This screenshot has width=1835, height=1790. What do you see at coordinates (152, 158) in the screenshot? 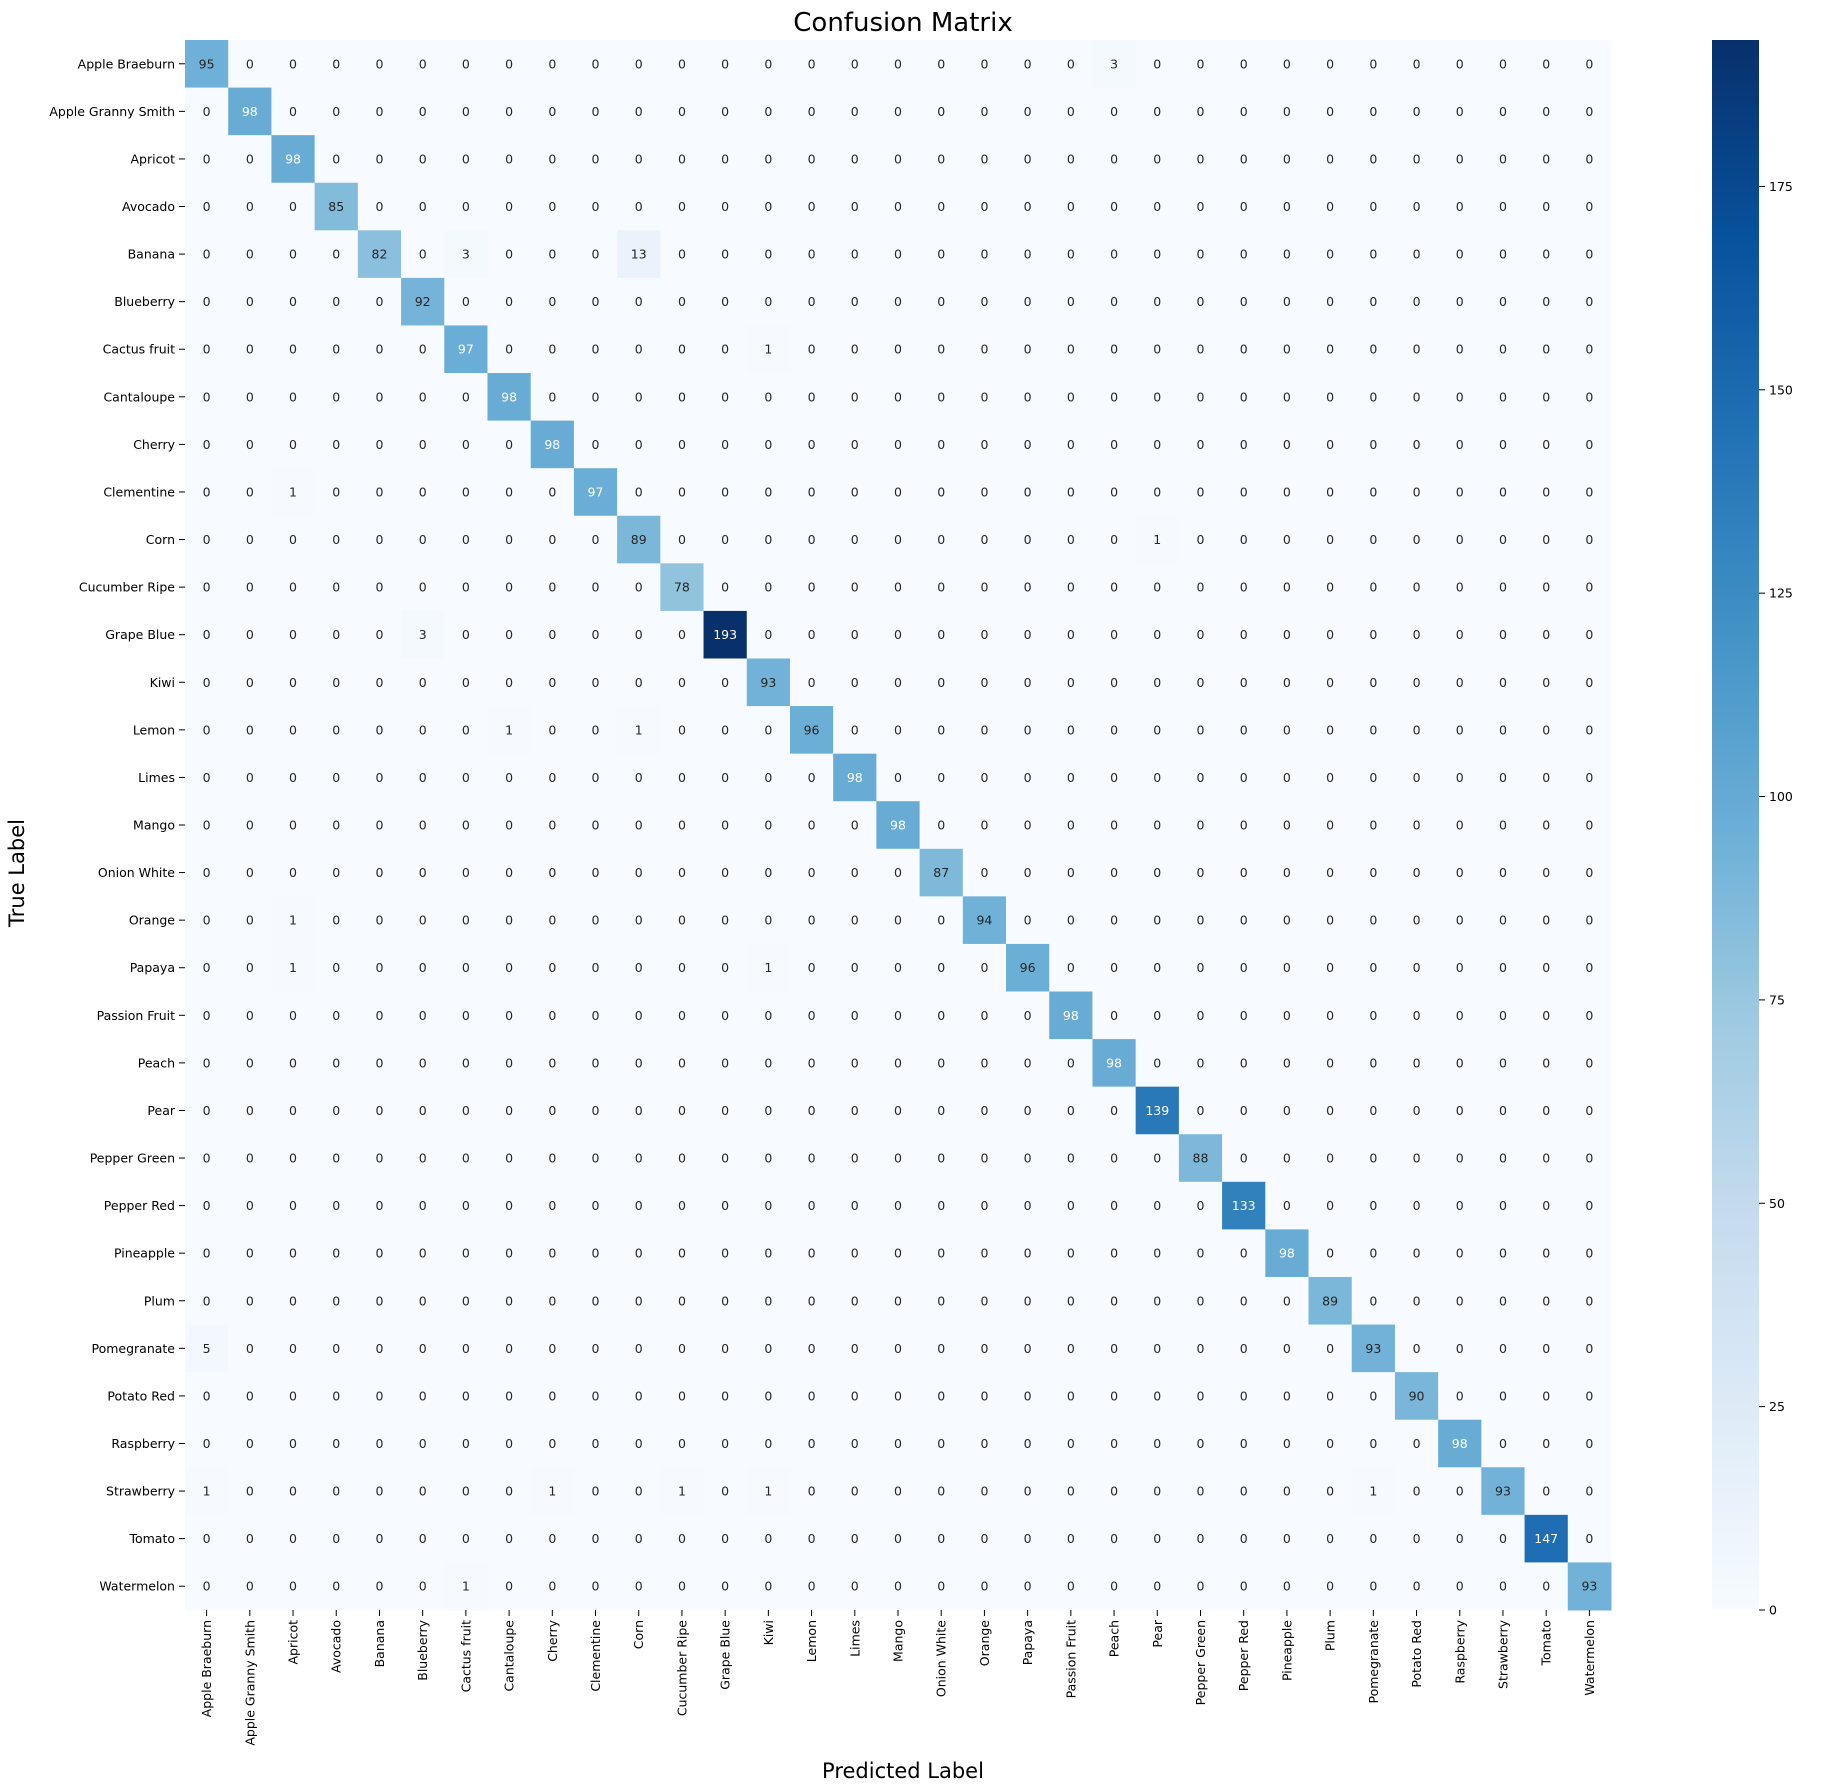
I see `y-tick-label-apricot: Apricot` at bounding box center [152, 158].